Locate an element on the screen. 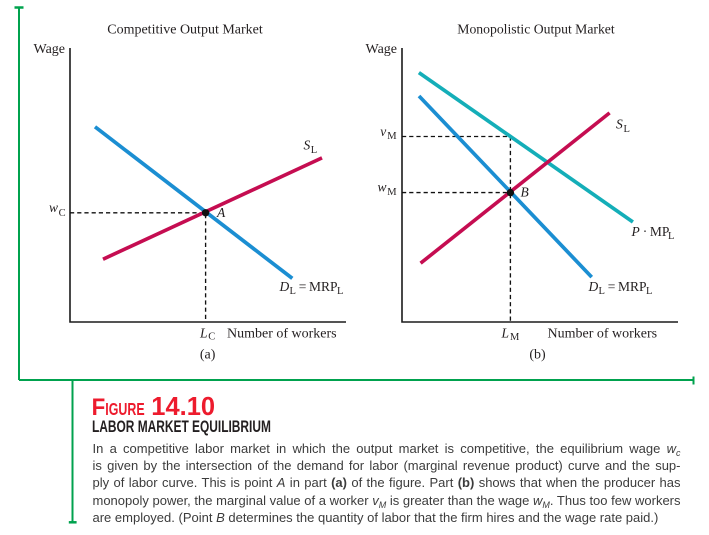 The width and height of the screenshot is (709, 535). svg-text: Monopolistic Output Market is located at coordinates (536, 29).